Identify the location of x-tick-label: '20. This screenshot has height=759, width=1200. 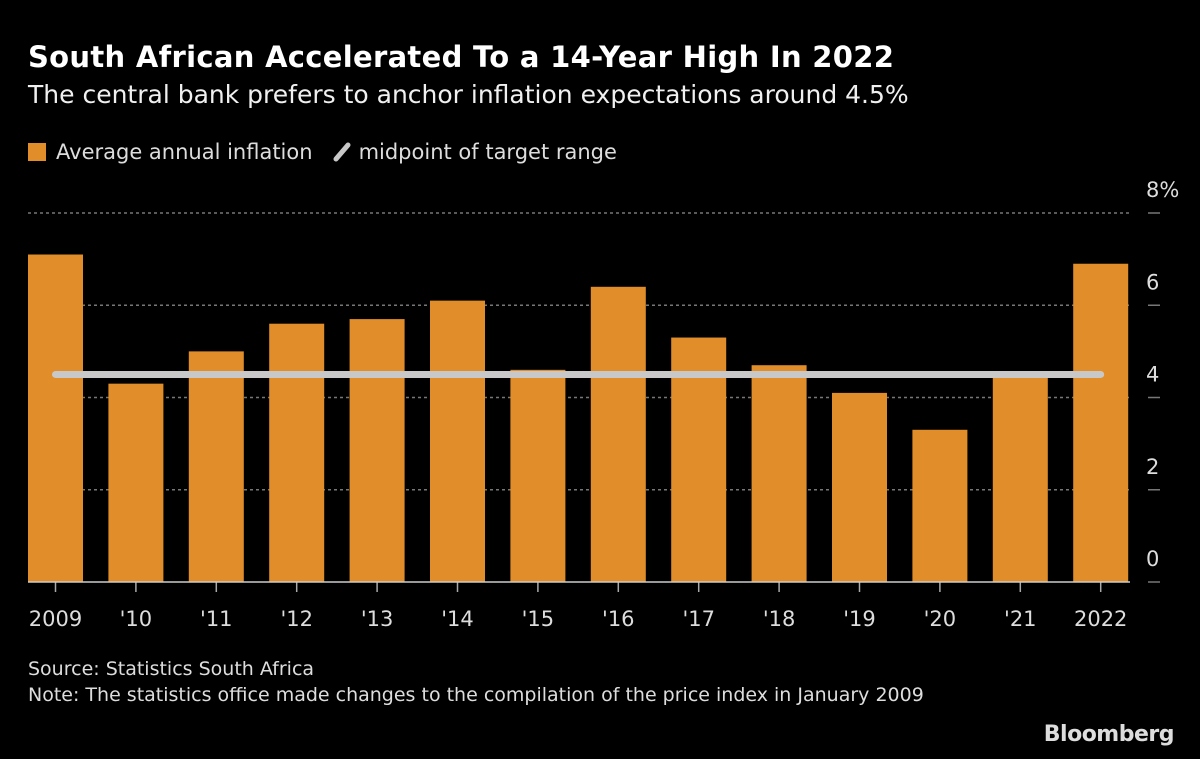
(940, 619).